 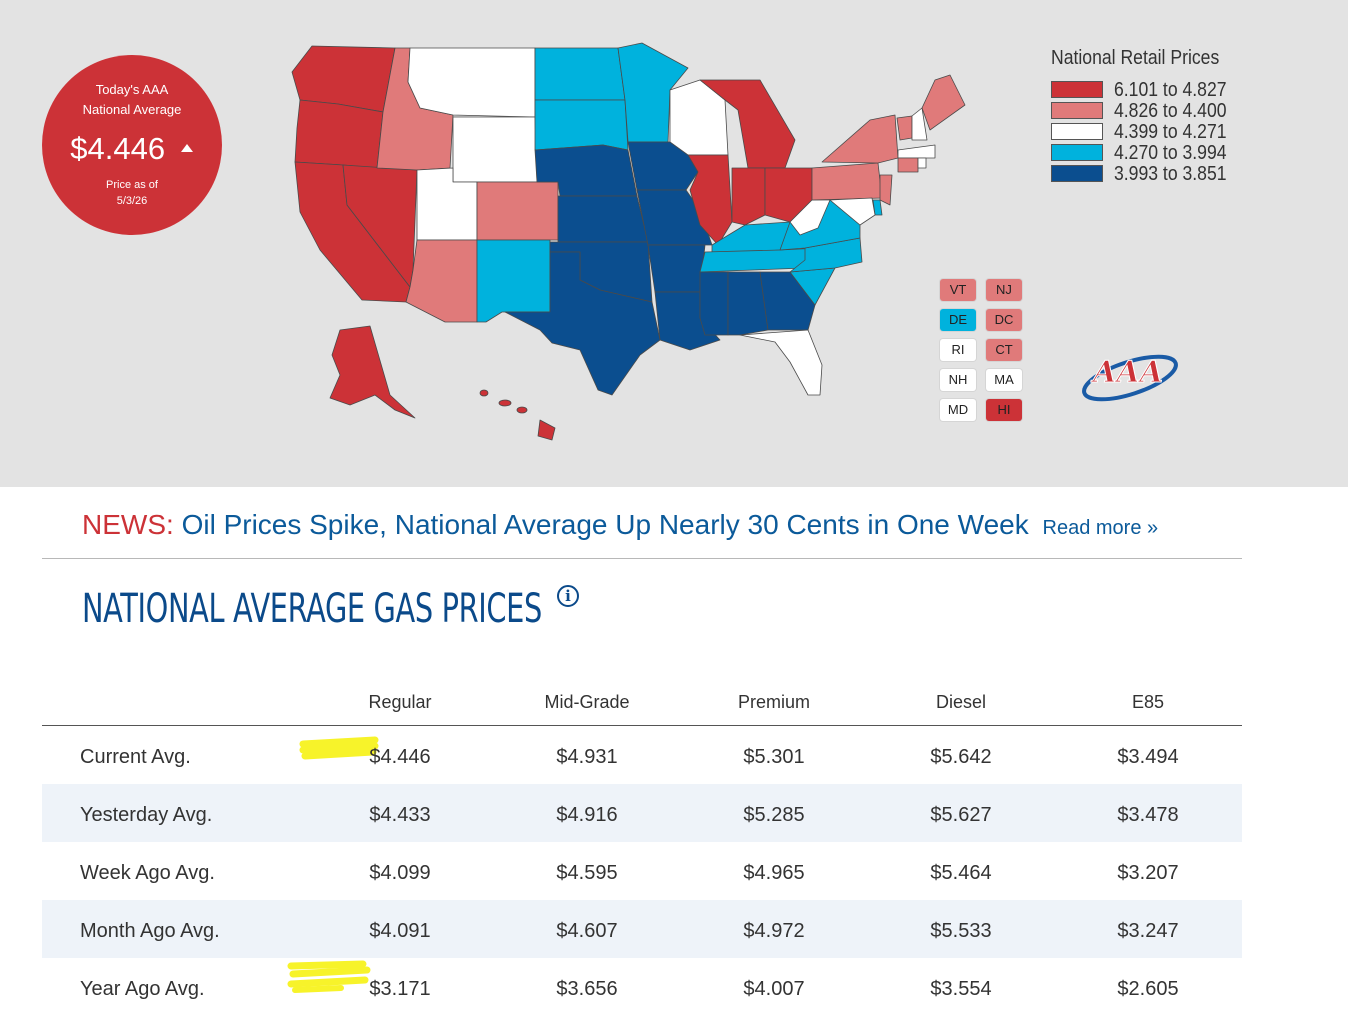 What do you see at coordinates (587, 989) in the screenshot?
I see `price-cell: $3.656` at bounding box center [587, 989].